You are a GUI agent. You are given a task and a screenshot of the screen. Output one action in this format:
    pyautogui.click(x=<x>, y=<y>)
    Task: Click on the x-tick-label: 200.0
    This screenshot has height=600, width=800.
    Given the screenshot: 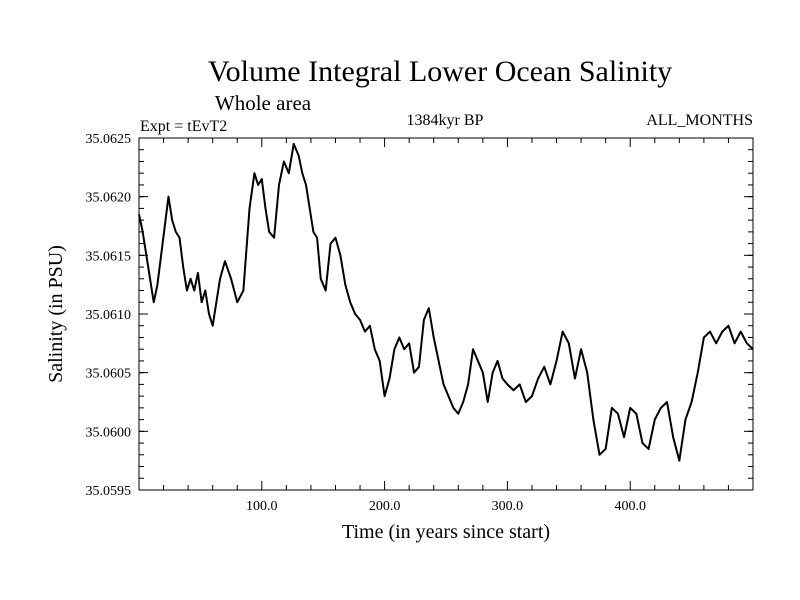 What is the action you would take?
    pyautogui.click(x=385, y=506)
    